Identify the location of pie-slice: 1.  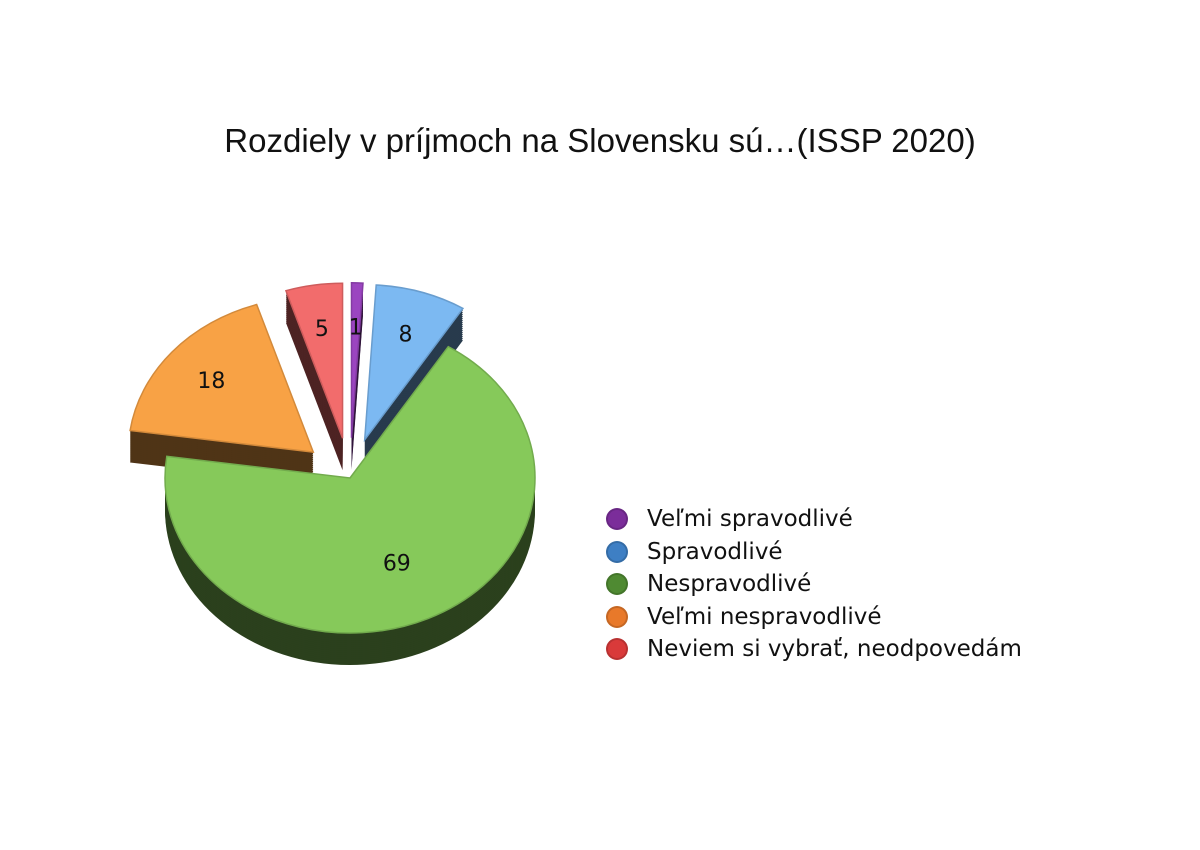
(356, 376).